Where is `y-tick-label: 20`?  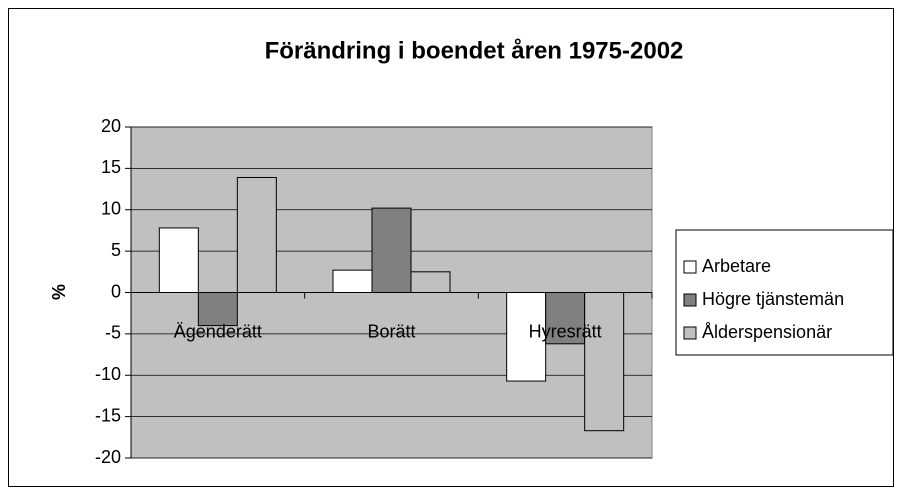
y-tick-label: 20 is located at coordinates (111, 126).